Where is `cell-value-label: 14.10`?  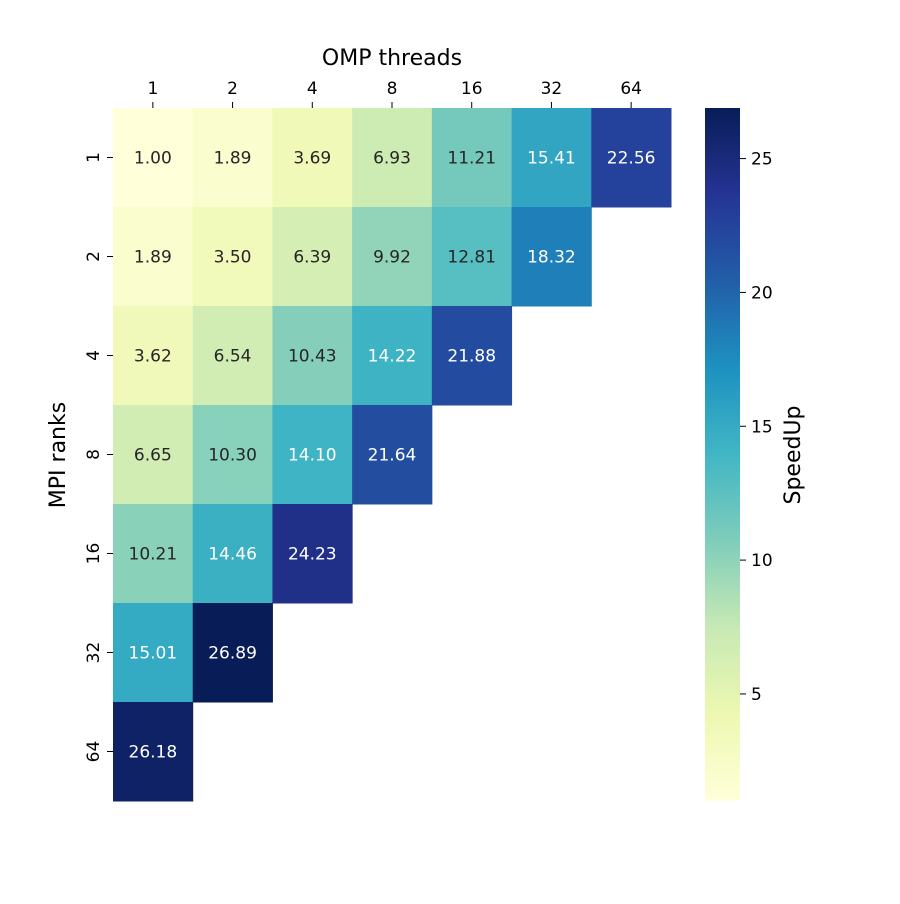 cell-value-label: 14.10 is located at coordinates (312, 456).